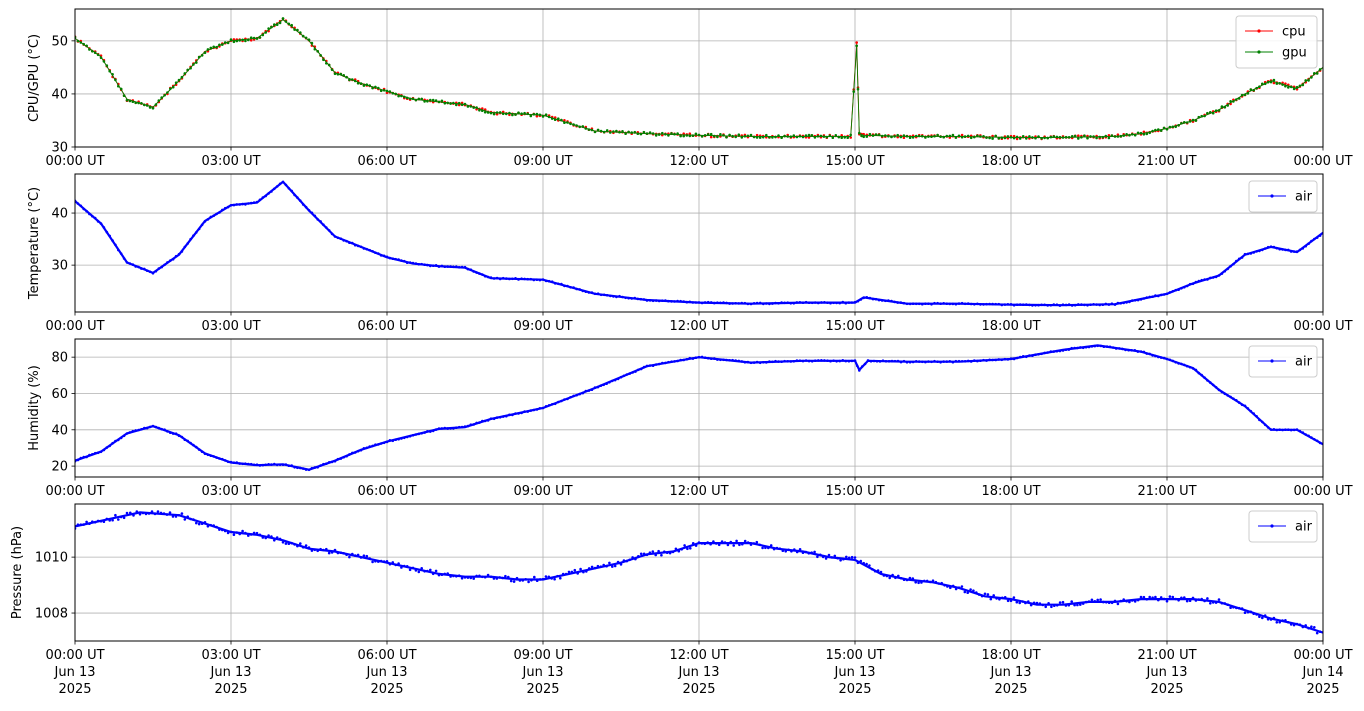 The image size is (1364, 711). Describe the element at coordinates (1283, 526) in the screenshot. I see `legend-box` at that location.